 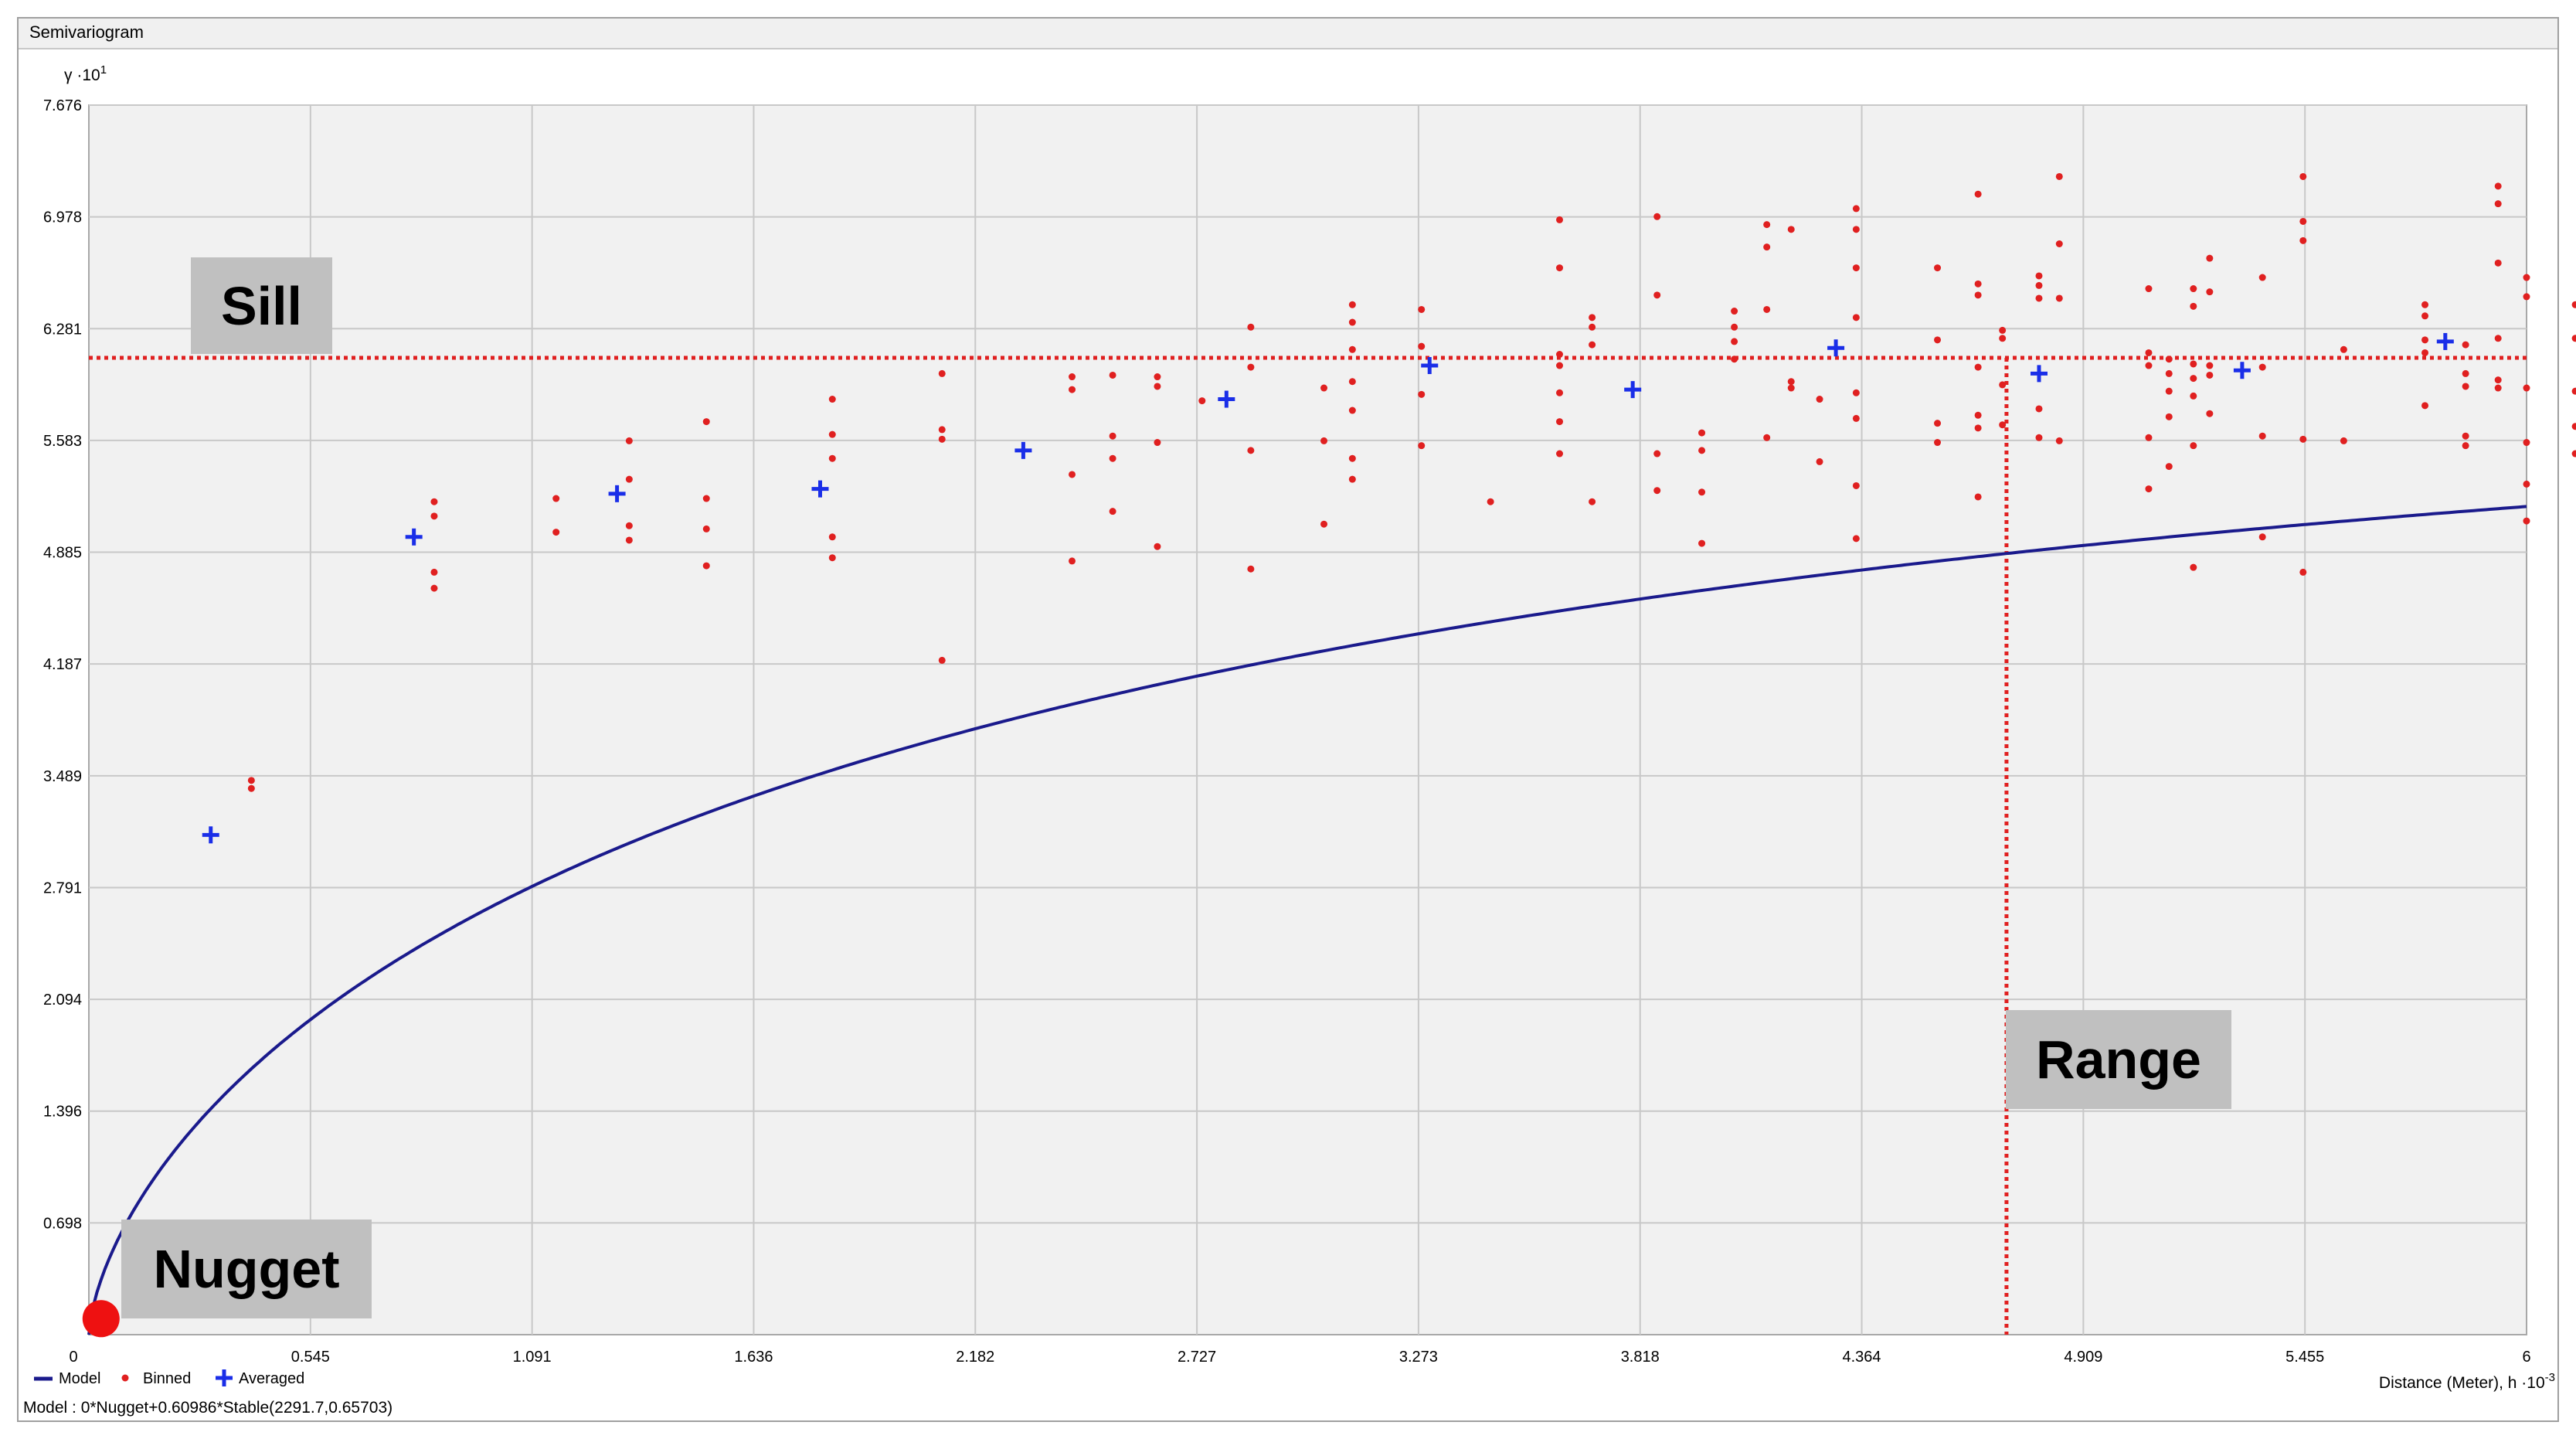 What do you see at coordinates (62, 217) in the screenshot?
I see `y-tick-label: 6.978` at bounding box center [62, 217].